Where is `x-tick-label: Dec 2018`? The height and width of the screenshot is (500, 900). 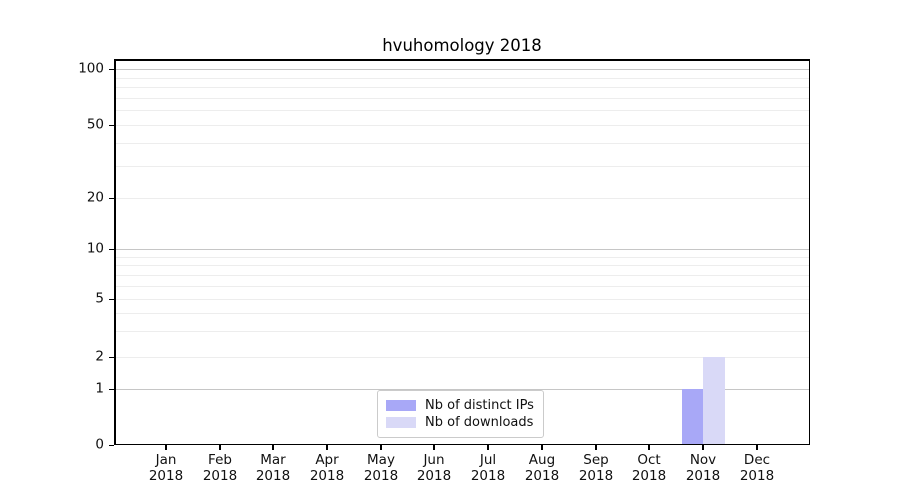
x-tick-label: Dec 2018 is located at coordinates (757, 468).